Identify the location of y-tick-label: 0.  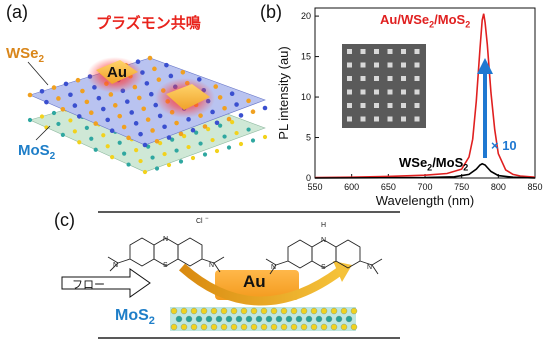
(308, 178).